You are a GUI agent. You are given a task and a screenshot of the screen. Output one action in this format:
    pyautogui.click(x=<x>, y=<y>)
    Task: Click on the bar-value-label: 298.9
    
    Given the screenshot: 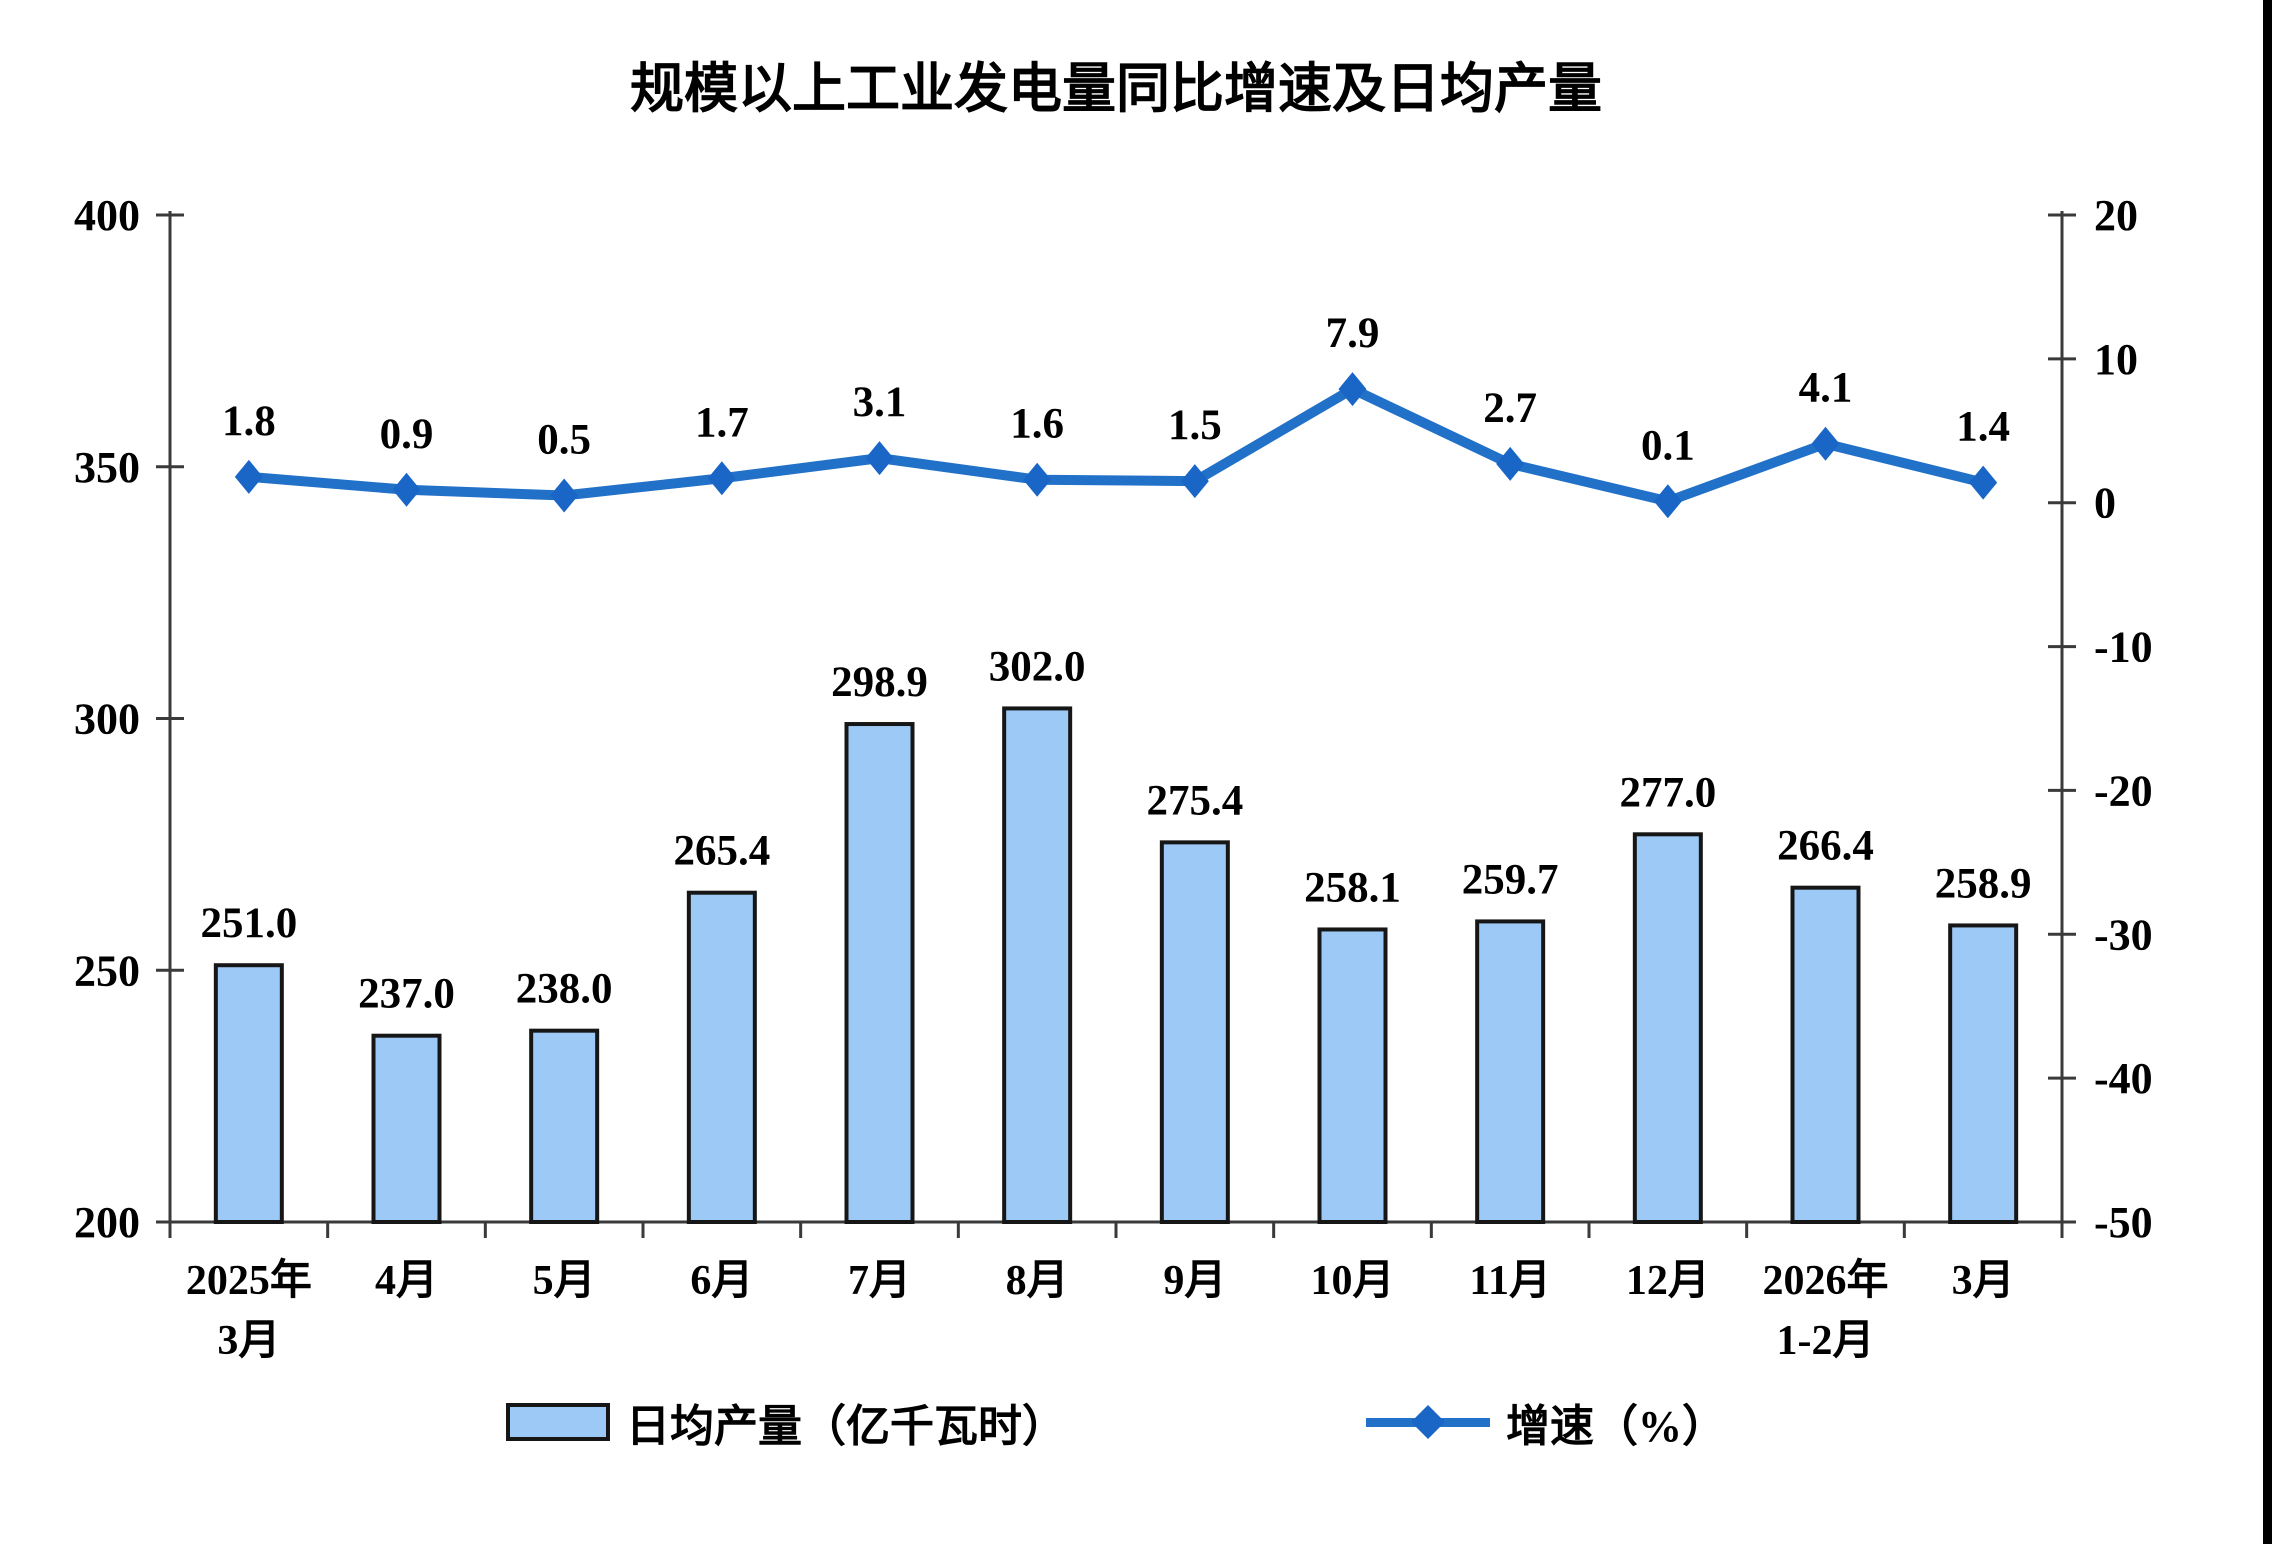 What is the action you would take?
    pyautogui.click(x=879, y=682)
    